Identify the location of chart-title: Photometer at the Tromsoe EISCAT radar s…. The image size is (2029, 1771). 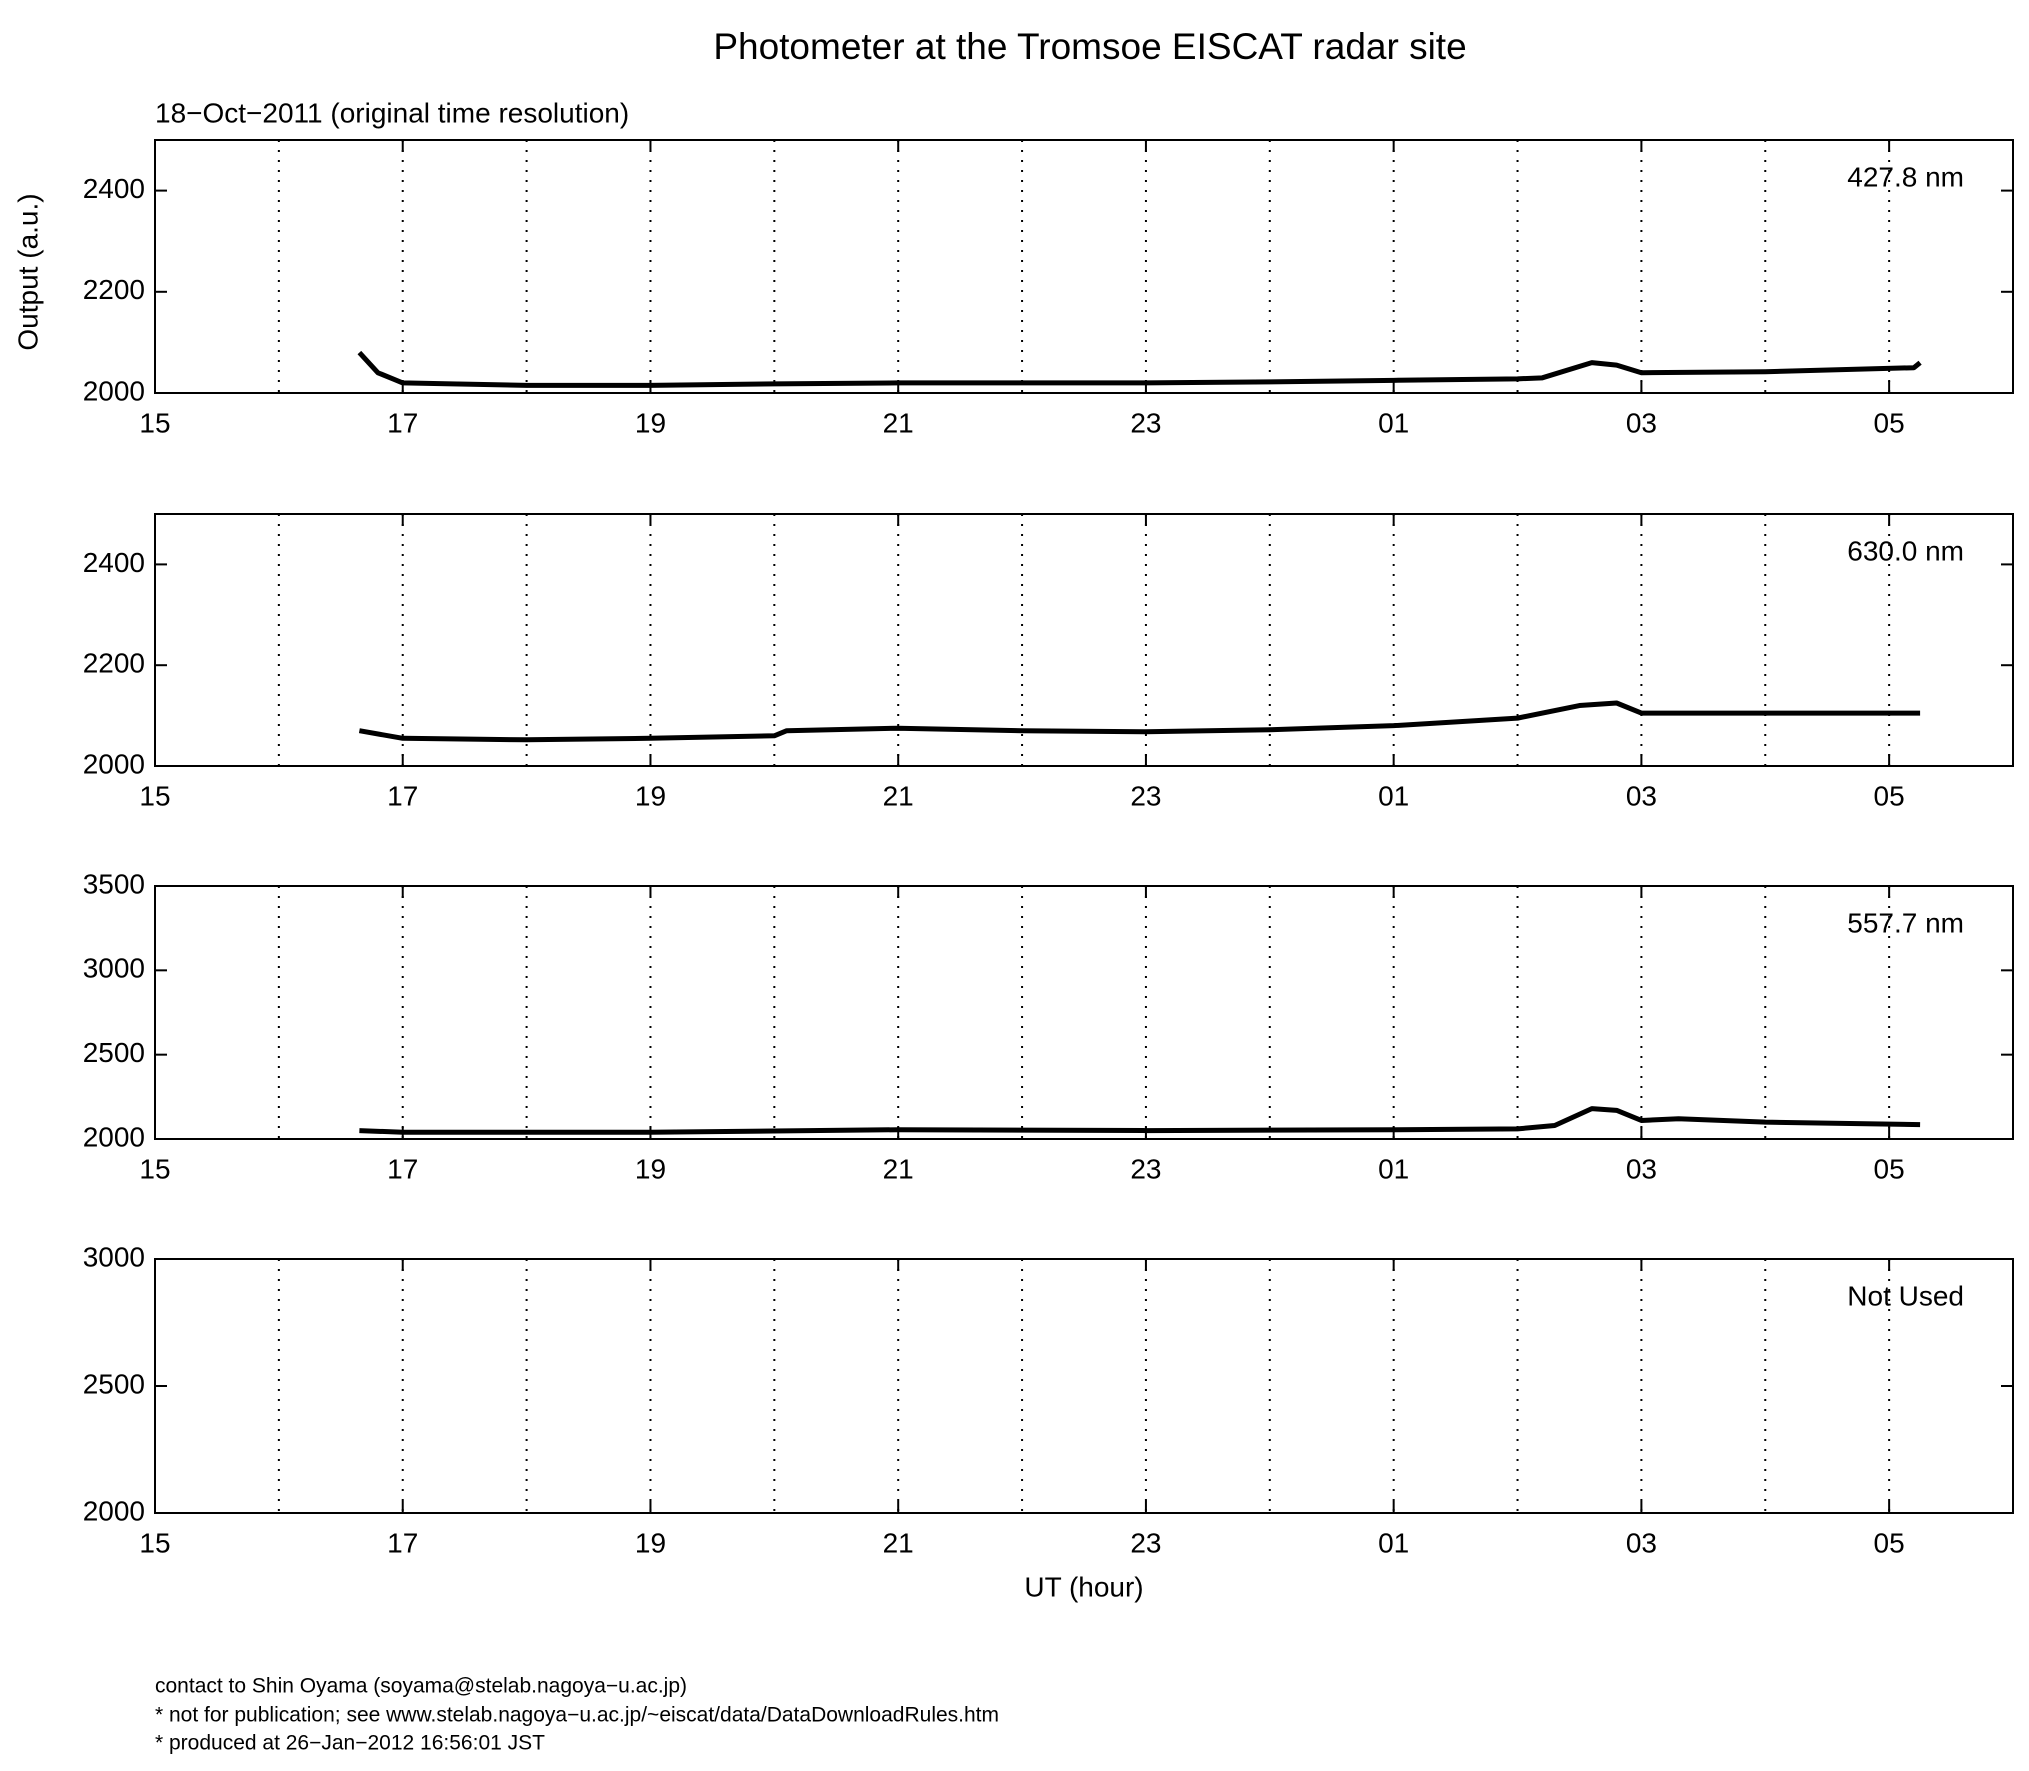
(1089, 46).